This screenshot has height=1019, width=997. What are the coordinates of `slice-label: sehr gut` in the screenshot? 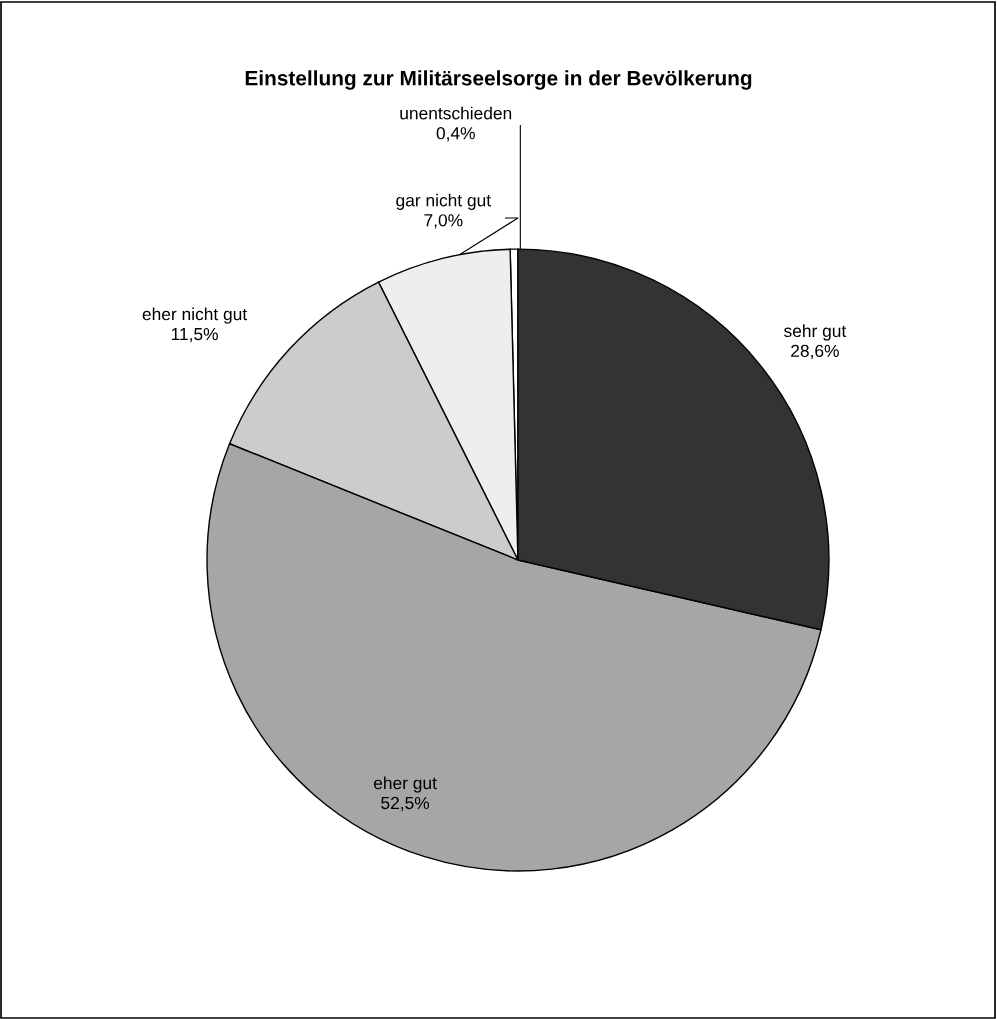 It's located at (815, 332).